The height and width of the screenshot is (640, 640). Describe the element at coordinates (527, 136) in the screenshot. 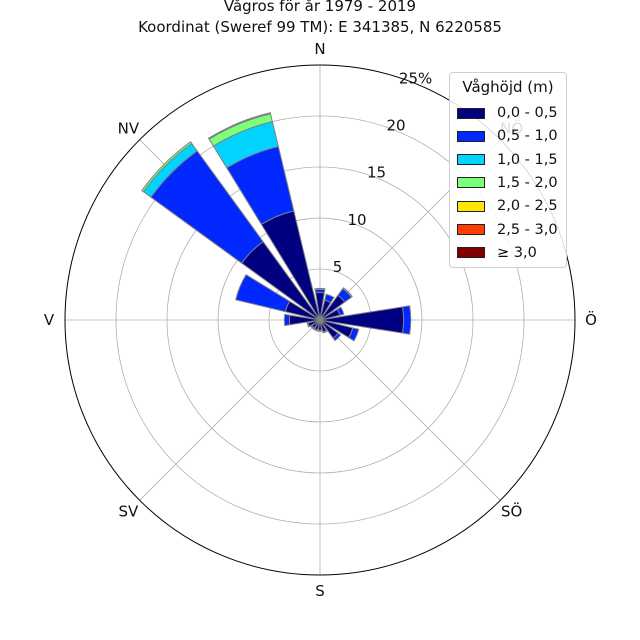

I see `legend-label: 0,5 - 1,0` at that location.